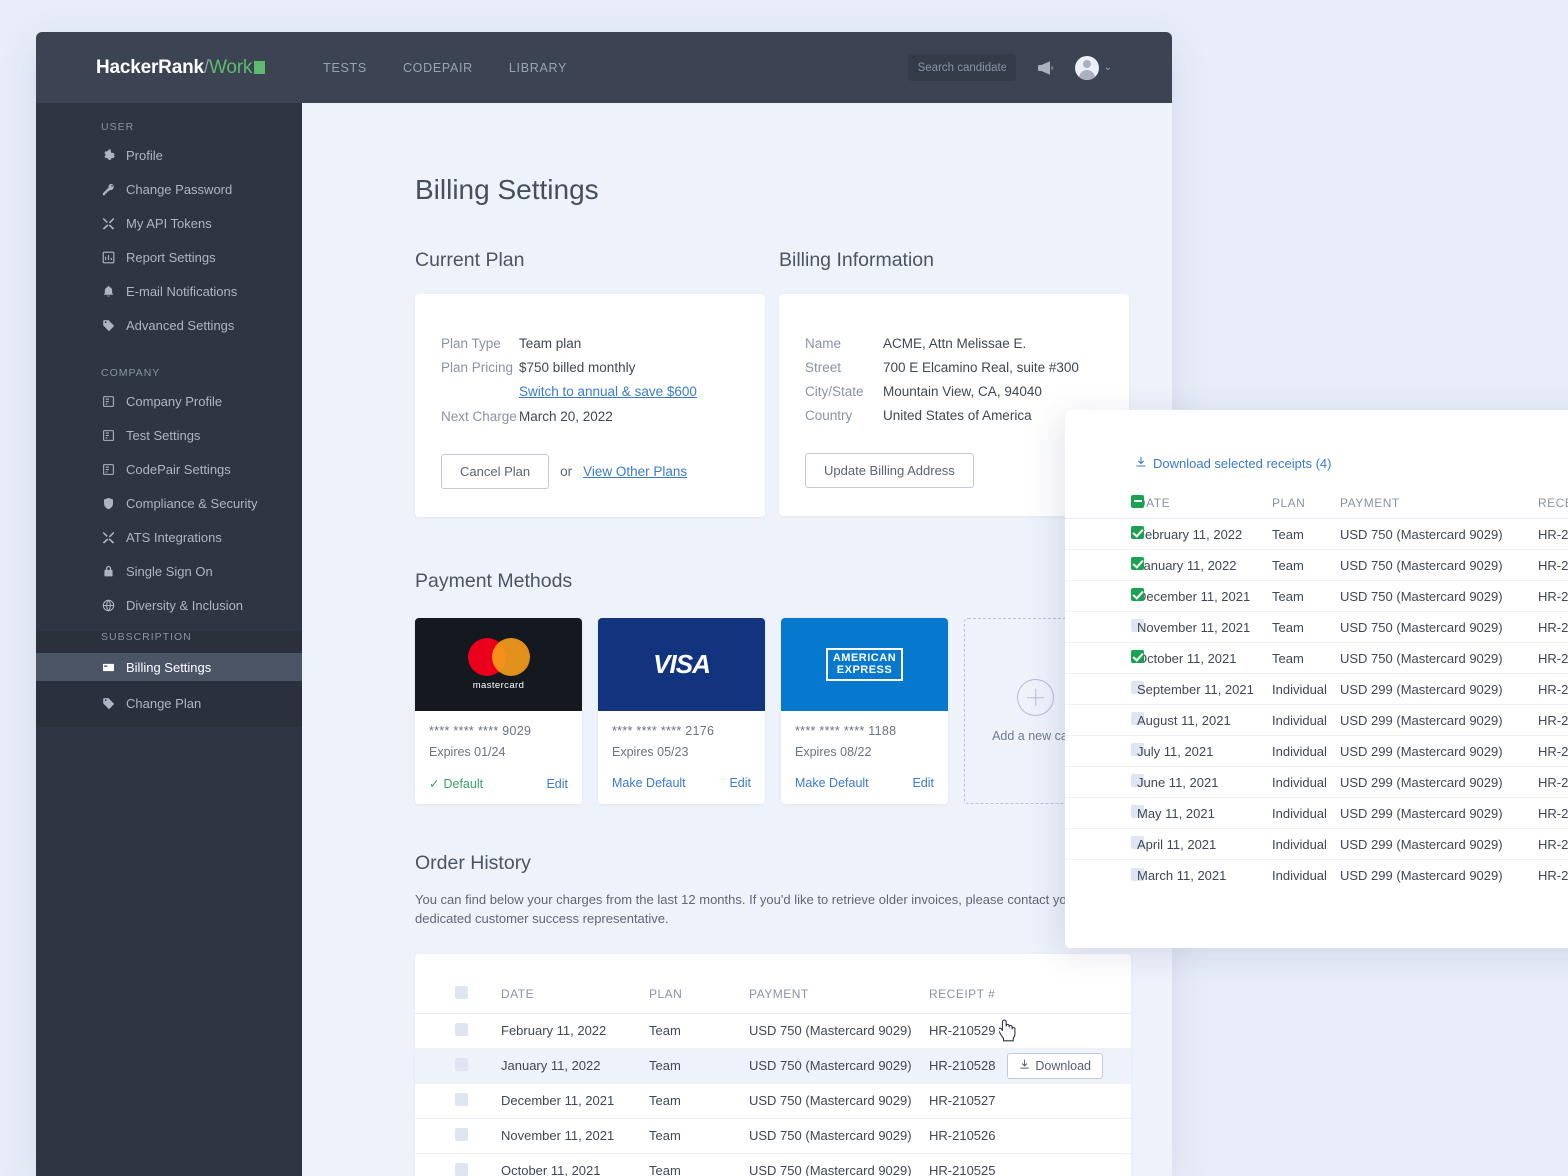  I want to click on app-logo: HackerRank / Work, so click(181, 67).